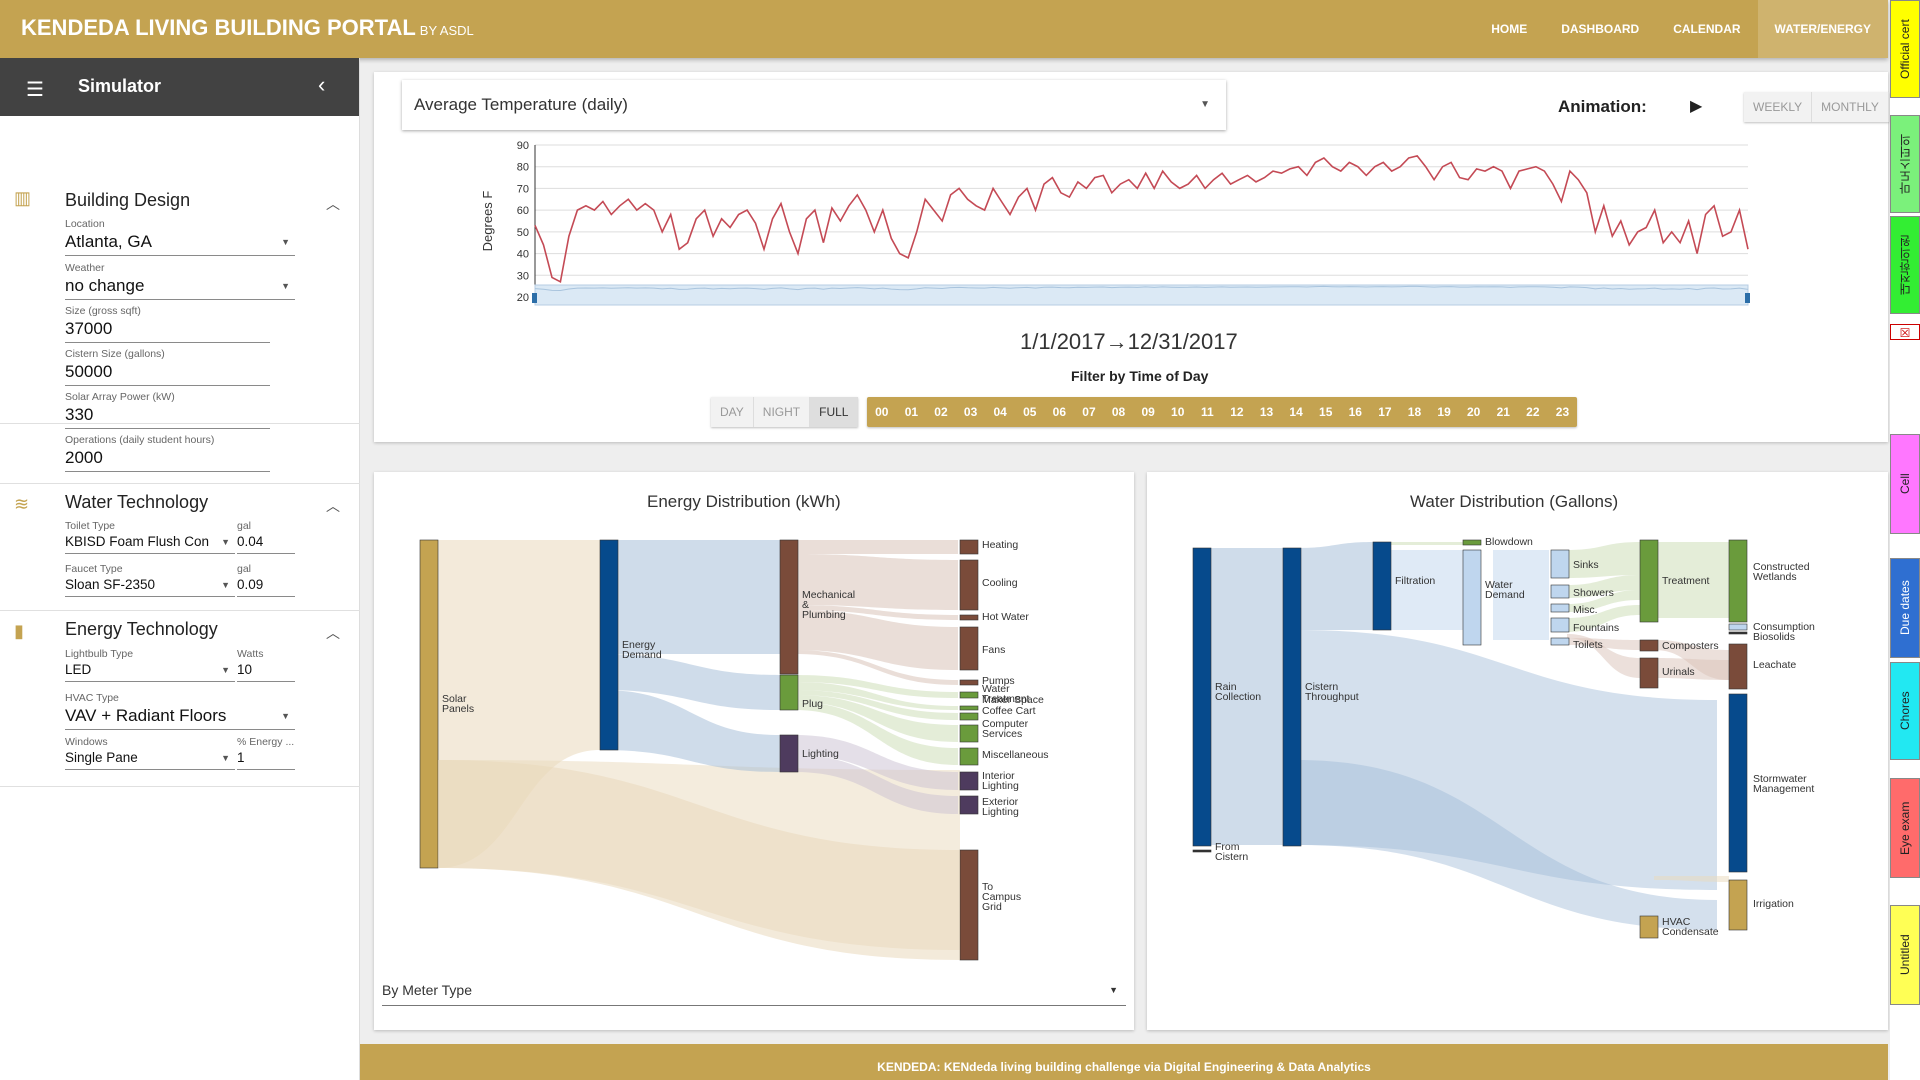 Image resolution: width=1920 pixels, height=1080 pixels. I want to click on date-end: 12/31/2017, so click(1182, 341).